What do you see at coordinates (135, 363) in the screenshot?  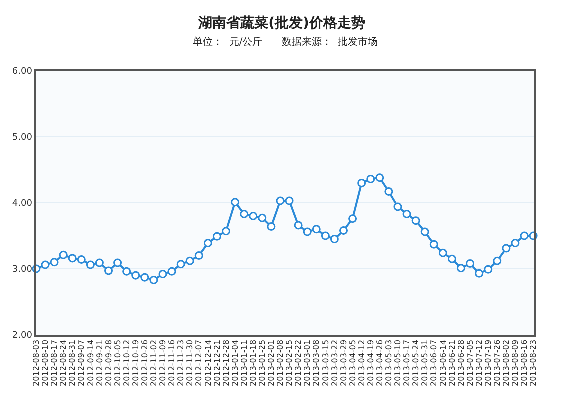 I see `x-tick-label: 2012-10-19` at bounding box center [135, 363].